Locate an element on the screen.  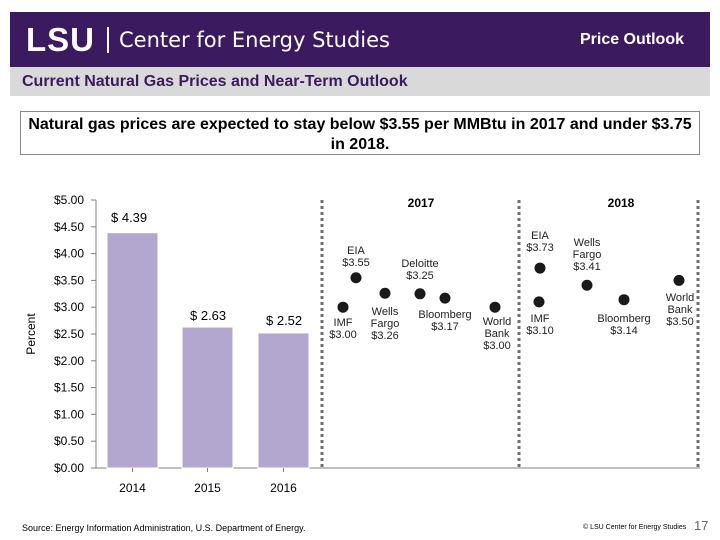
center-name: Center for Energy Studies is located at coordinates (255, 40).